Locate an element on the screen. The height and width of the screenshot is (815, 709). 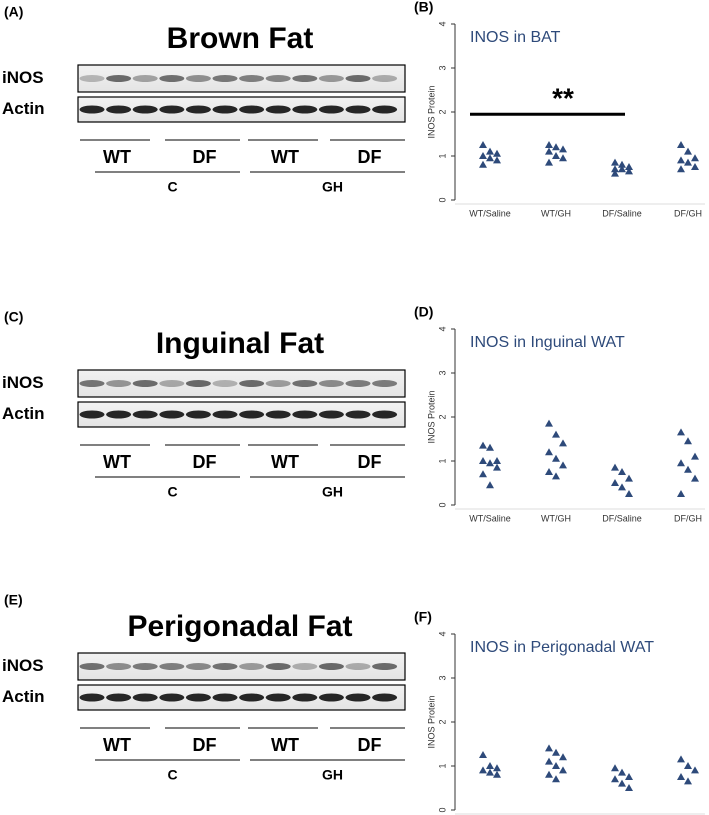
blot-frame is located at coordinates (241, 666).